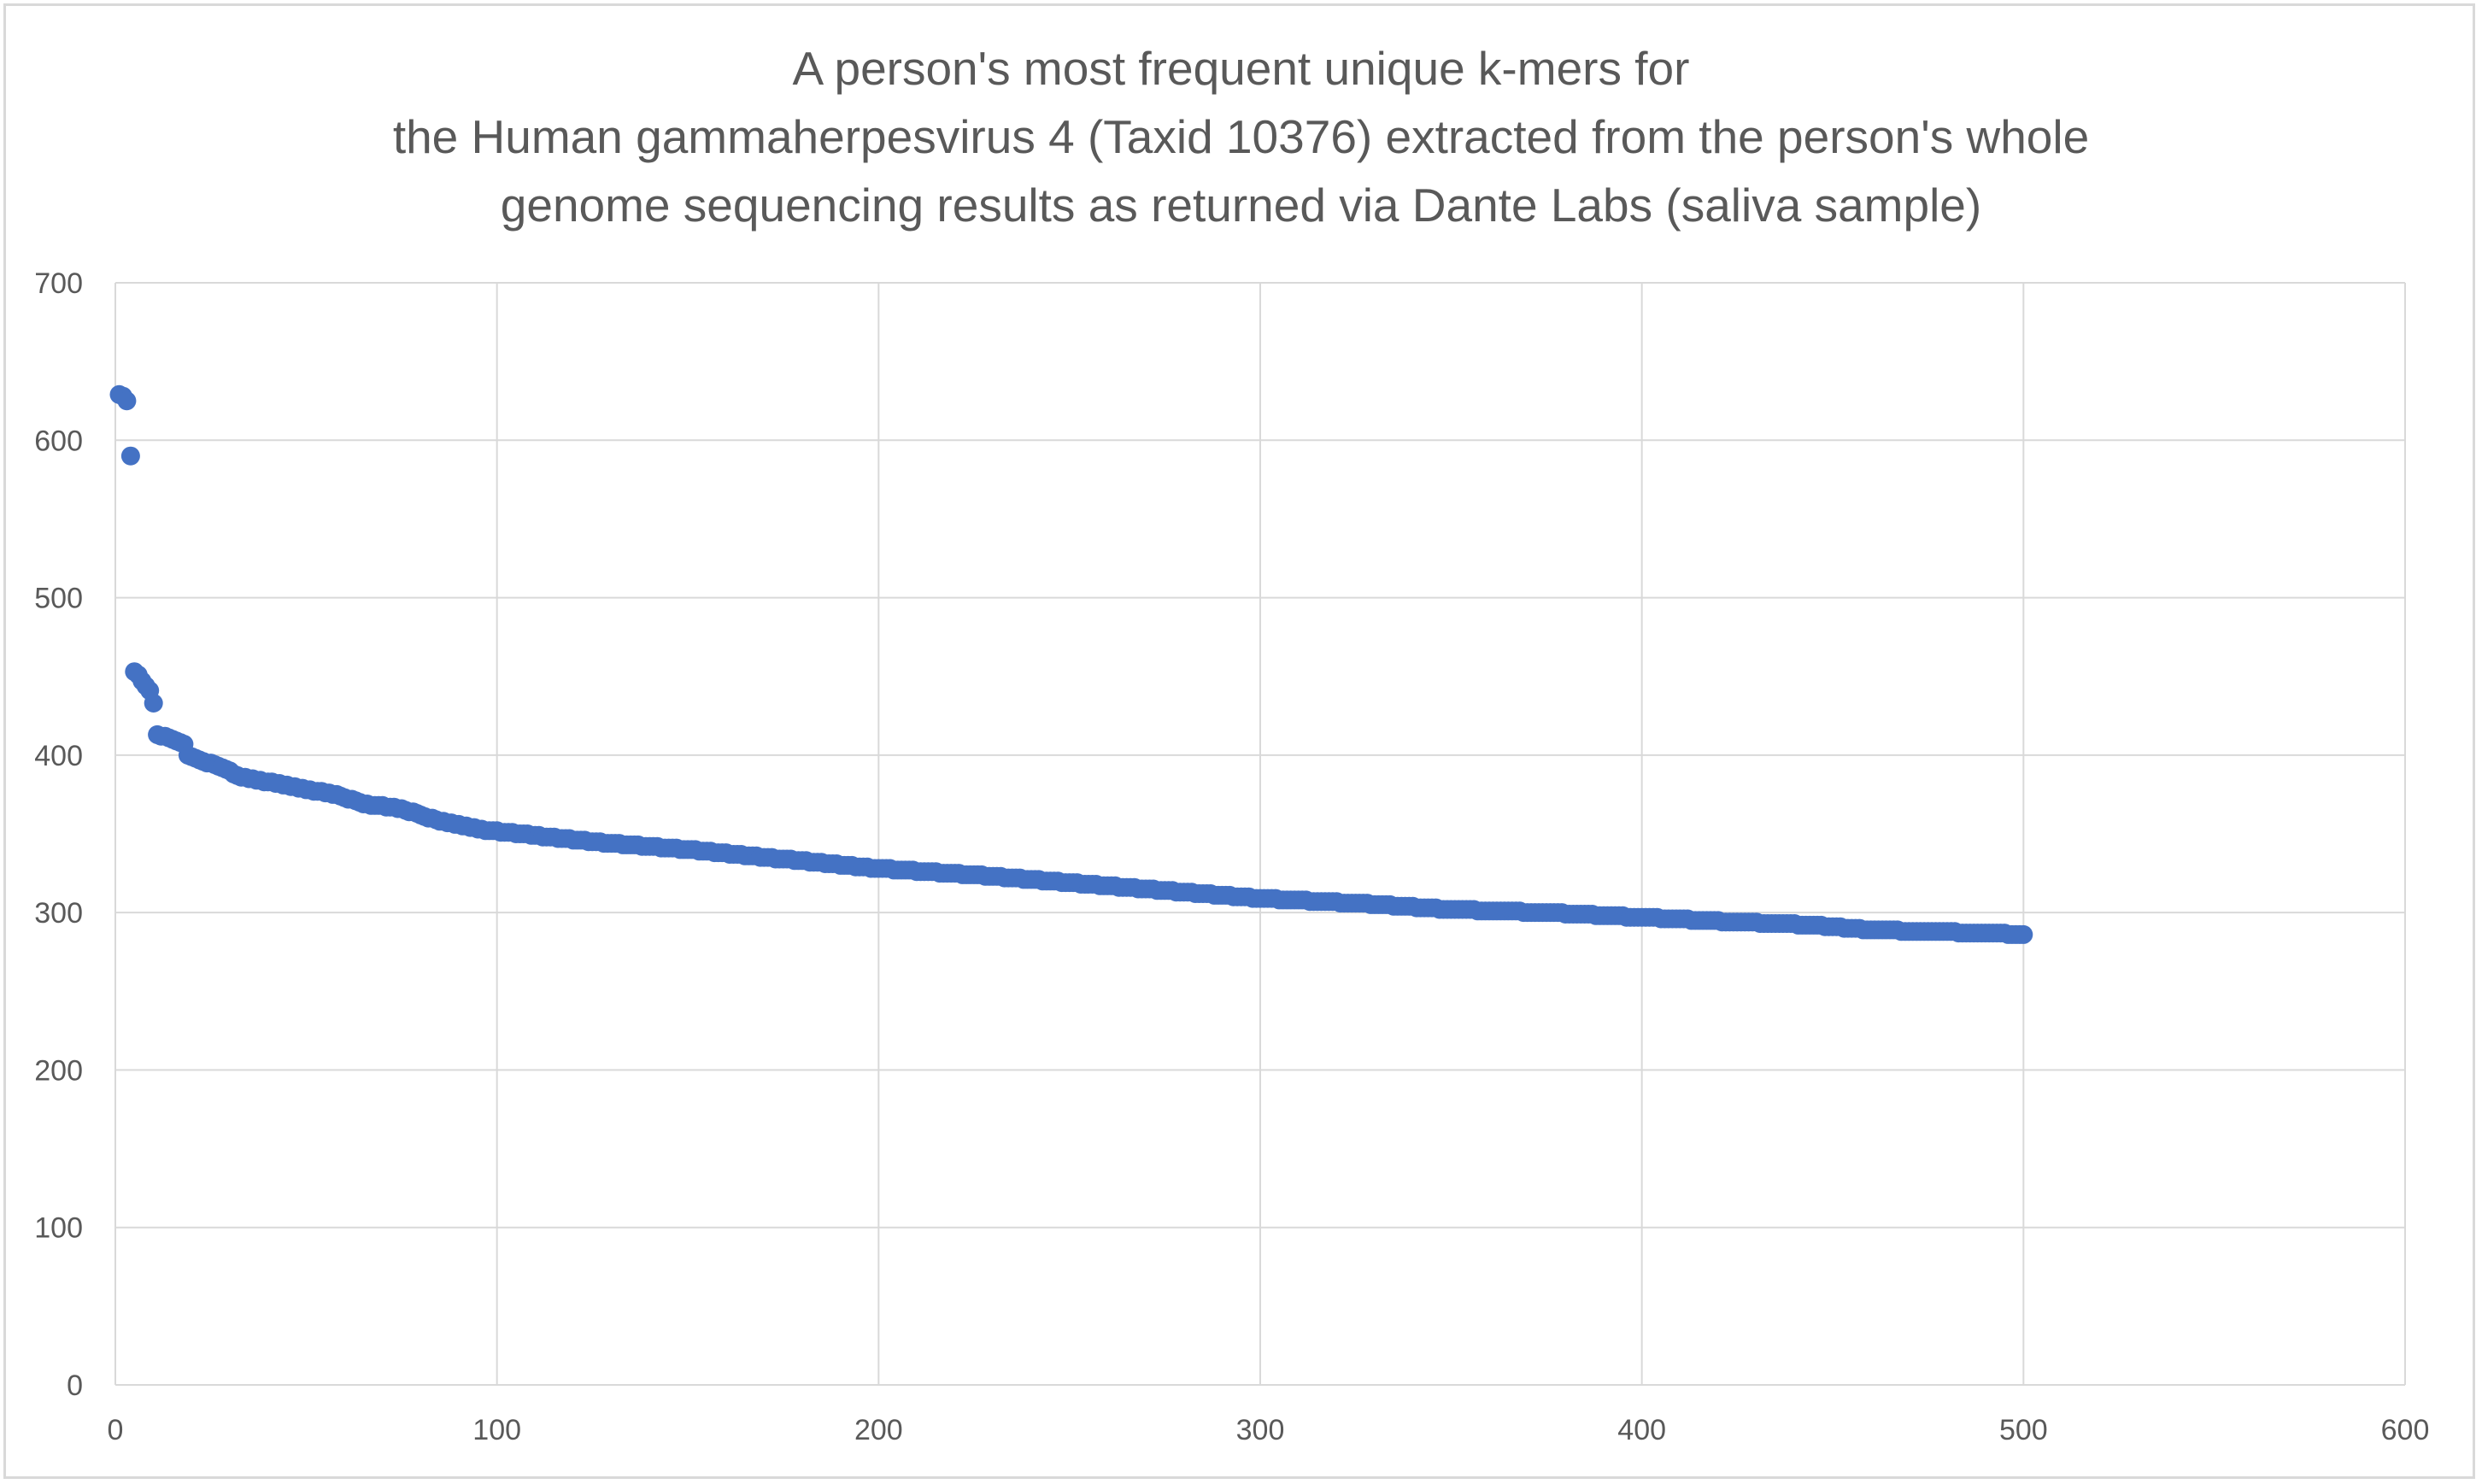 The height and width of the screenshot is (1484, 2482). What do you see at coordinates (878, 1430) in the screenshot?
I see `x-tick-label: 200` at bounding box center [878, 1430].